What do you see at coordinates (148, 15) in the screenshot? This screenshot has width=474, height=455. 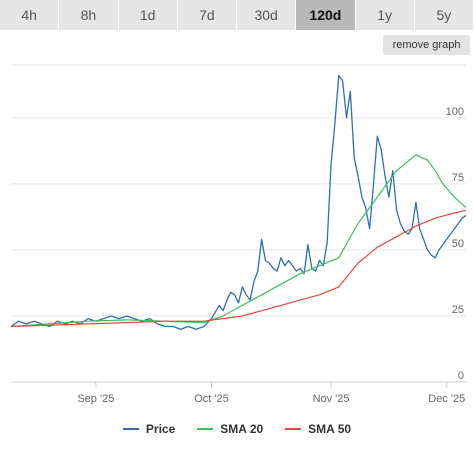 I see `tab-1d: 1d` at bounding box center [148, 15].